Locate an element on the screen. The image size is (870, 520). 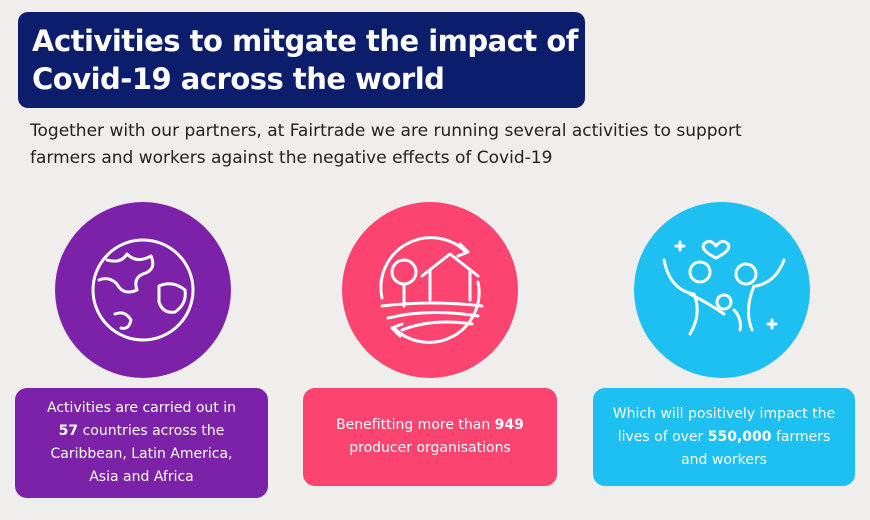
card-number: 57 is located at coordinates (68, 431).